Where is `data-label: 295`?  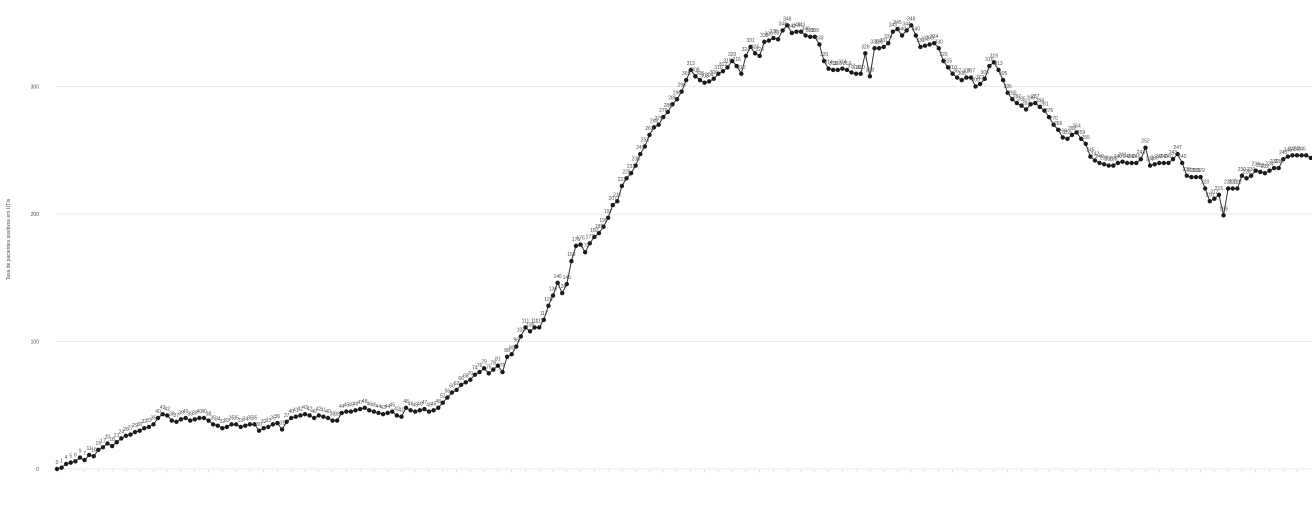
data-label: 295 is located at coordinates (1008, 87).